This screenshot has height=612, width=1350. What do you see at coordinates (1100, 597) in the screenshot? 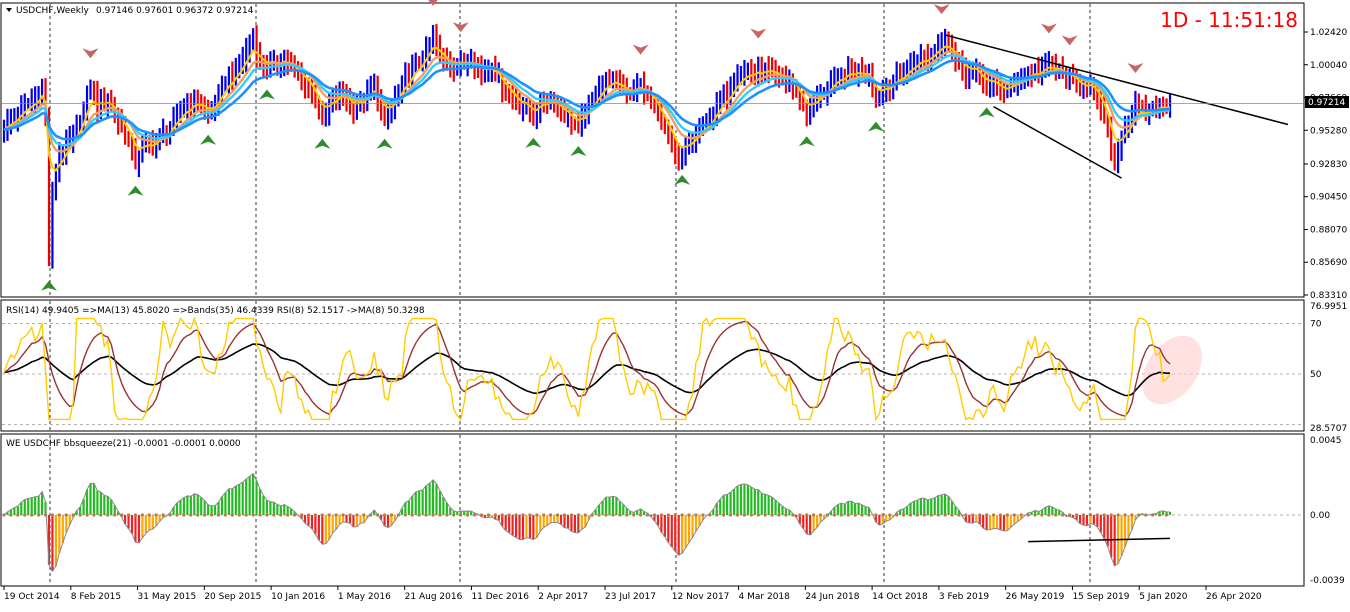
I see `time-tick-label: 15 Sep 2019` at bounding box center [1100, 597].